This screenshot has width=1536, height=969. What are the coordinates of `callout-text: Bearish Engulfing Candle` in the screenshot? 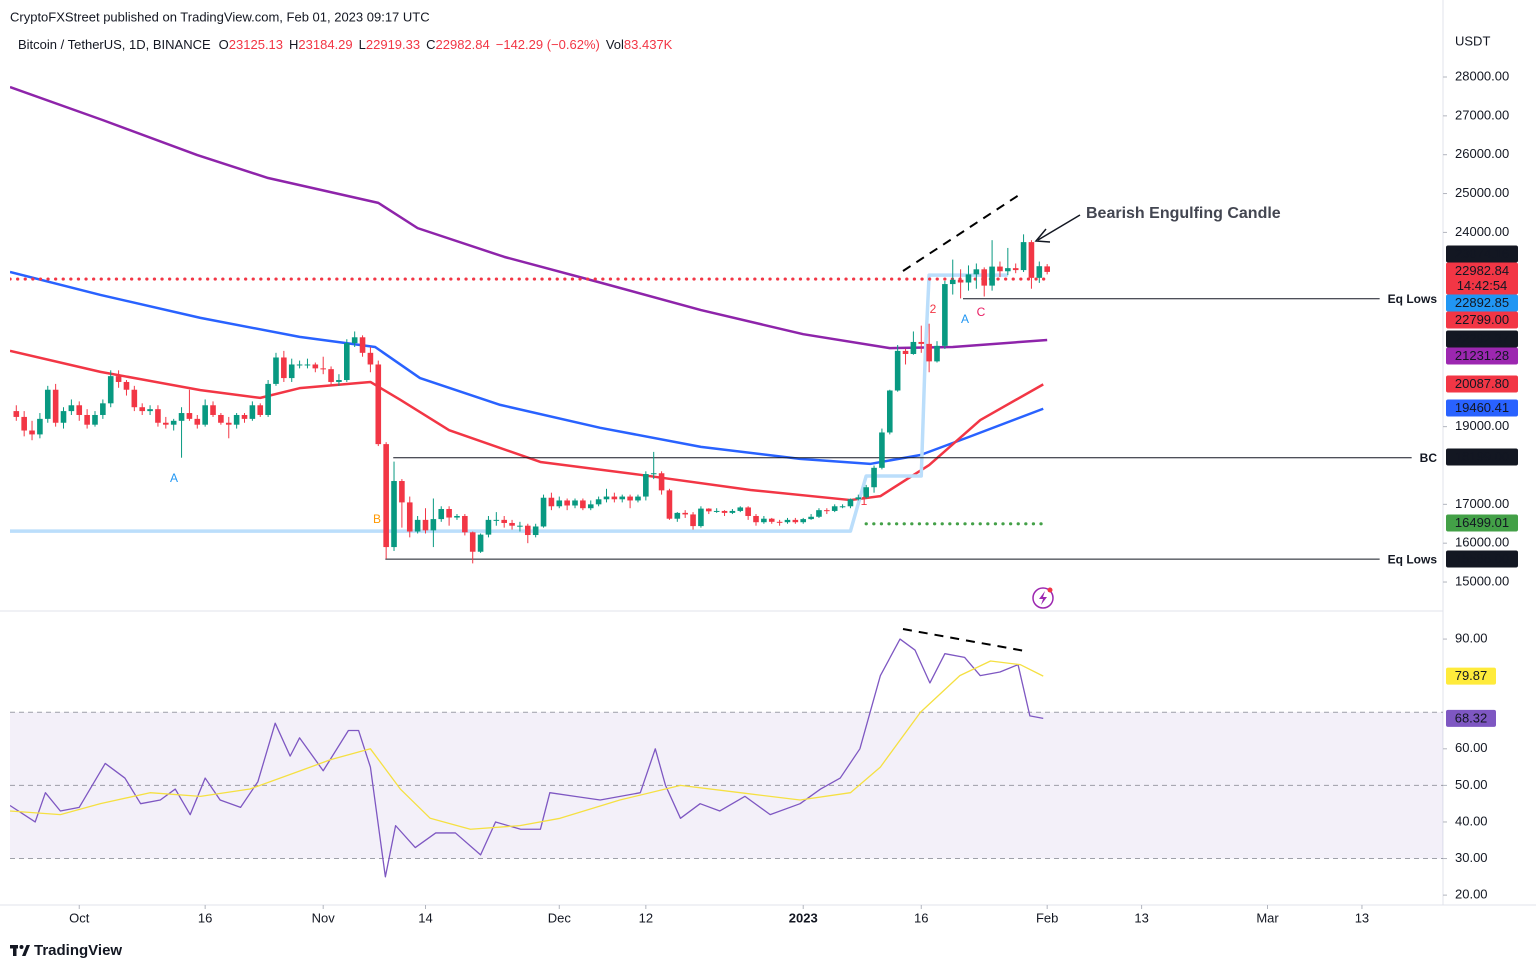 It's located at (1183, 213).